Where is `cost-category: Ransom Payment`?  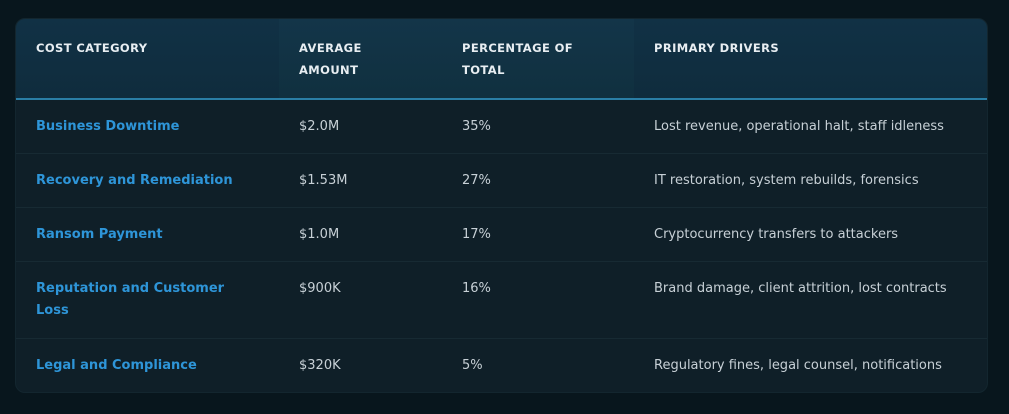 cost-category: Ransom Payment is located at coordinates (147, 234).